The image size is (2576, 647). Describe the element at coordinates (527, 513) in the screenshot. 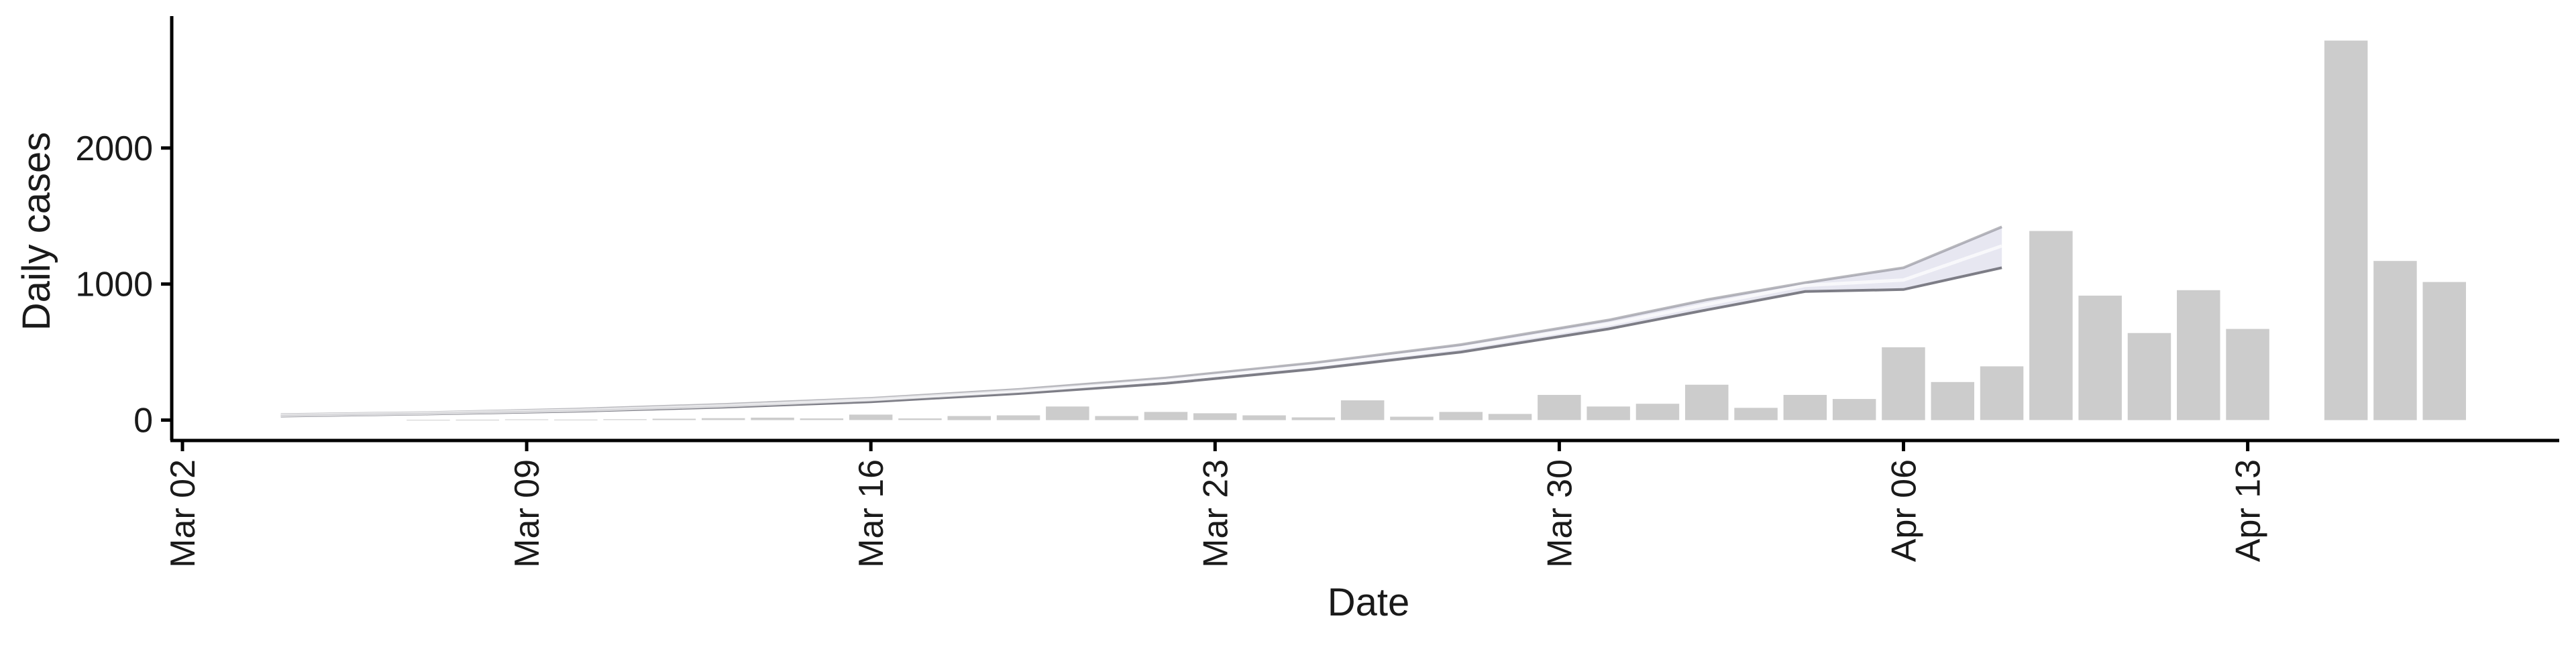

I see `x-tick-label-1: Mar 09` at that location.